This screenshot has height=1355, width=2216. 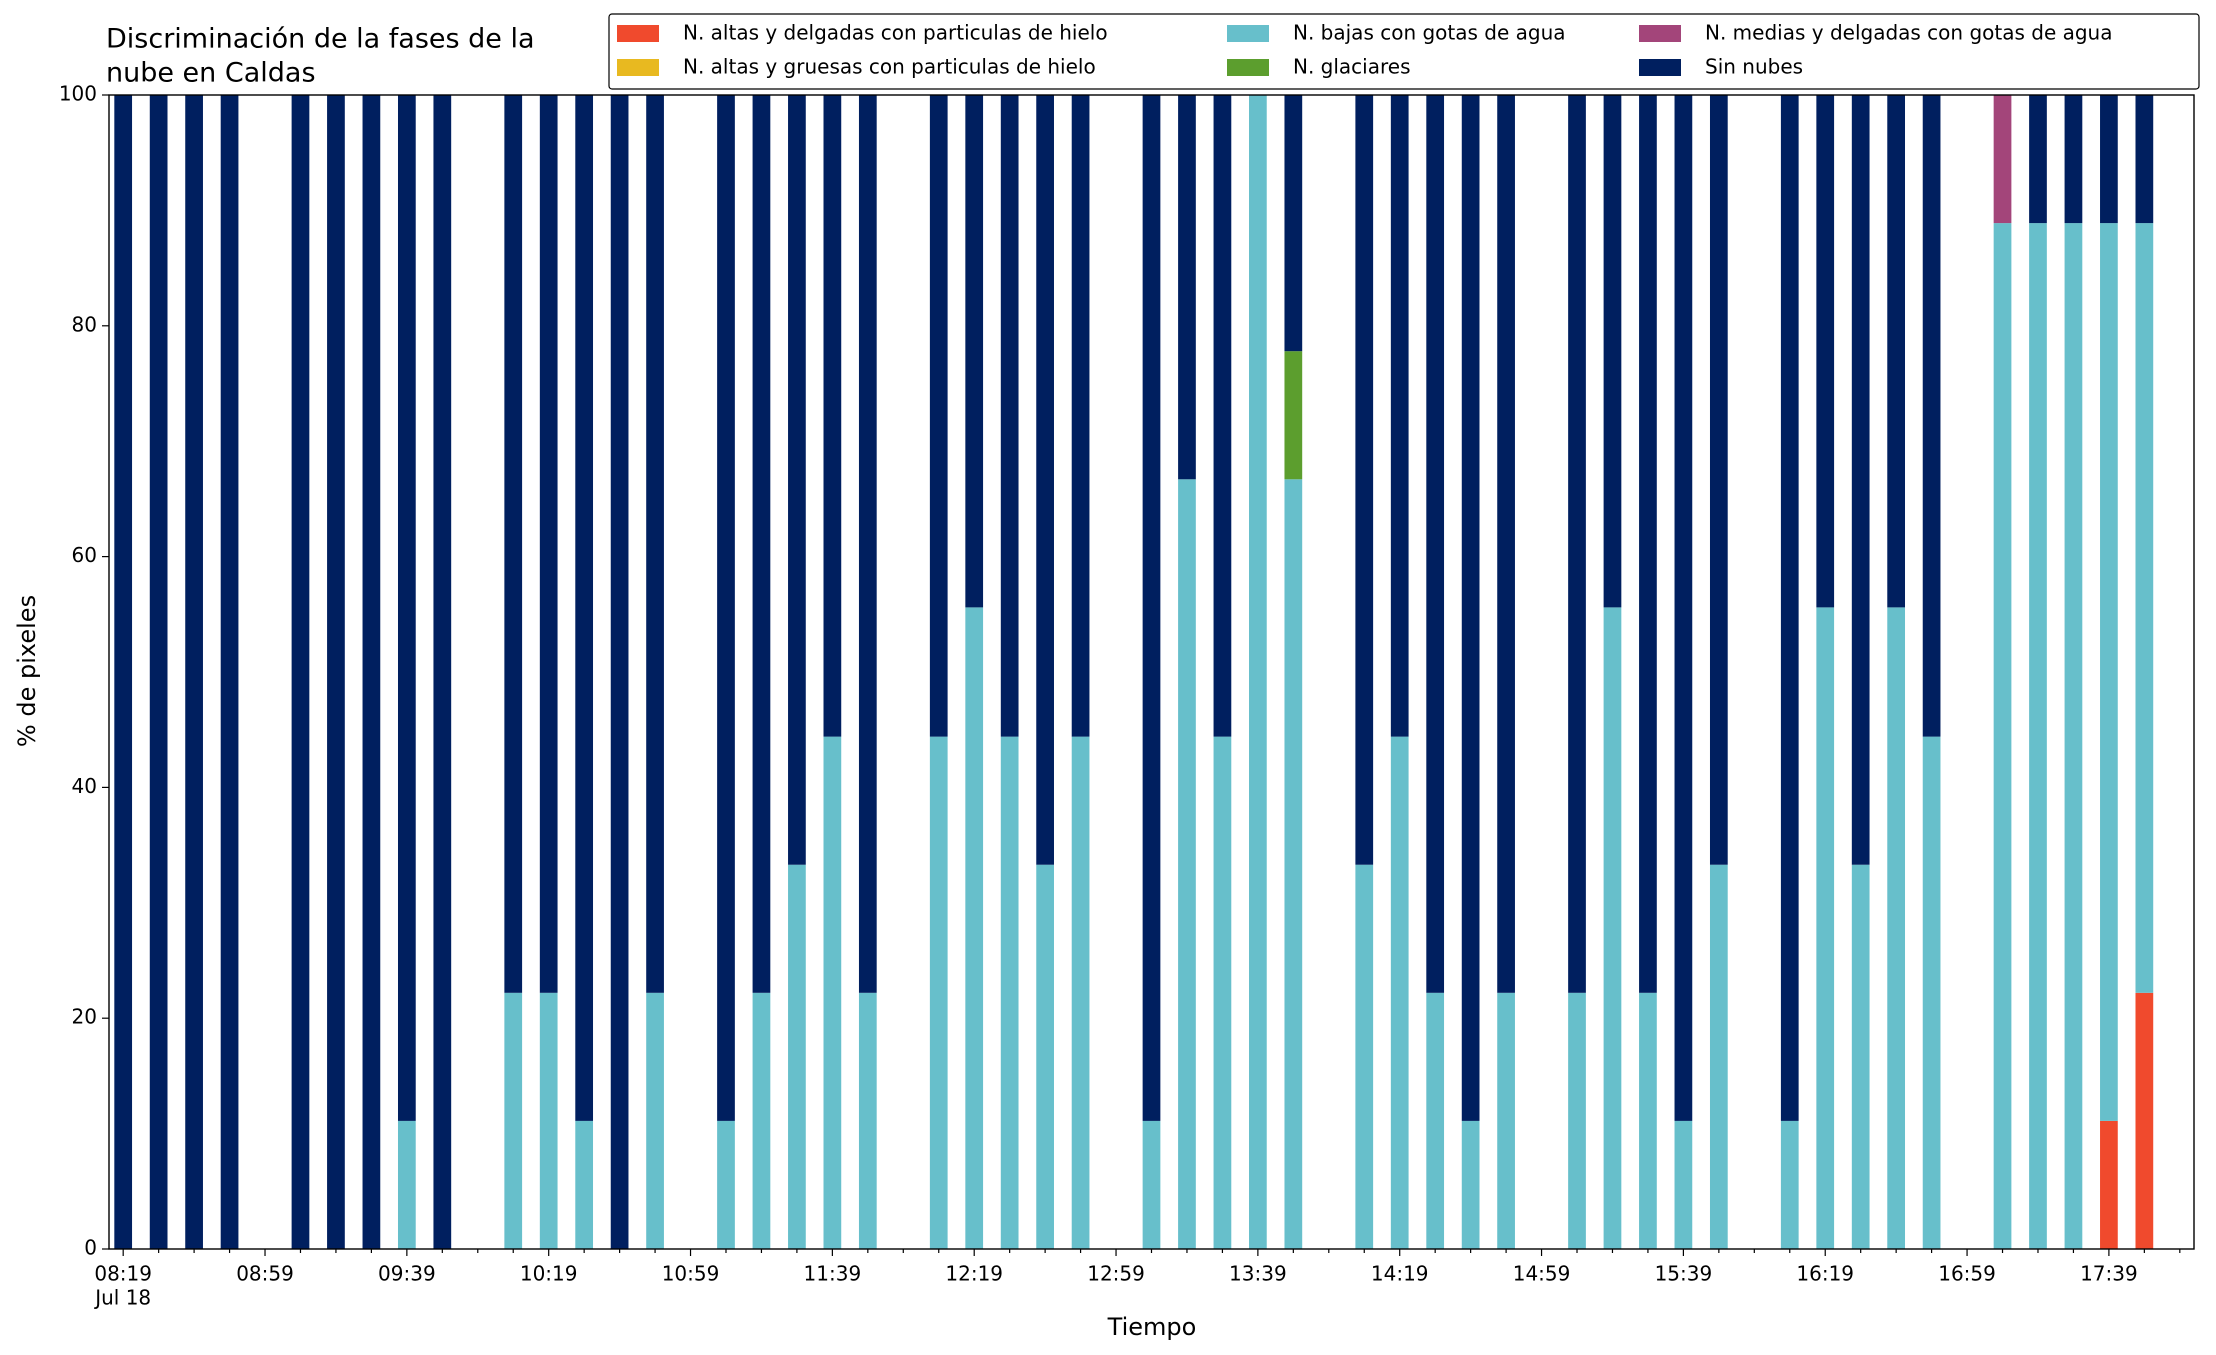 I want to click on x-tick-label: 16:19, so click(x=1825, y=1274).